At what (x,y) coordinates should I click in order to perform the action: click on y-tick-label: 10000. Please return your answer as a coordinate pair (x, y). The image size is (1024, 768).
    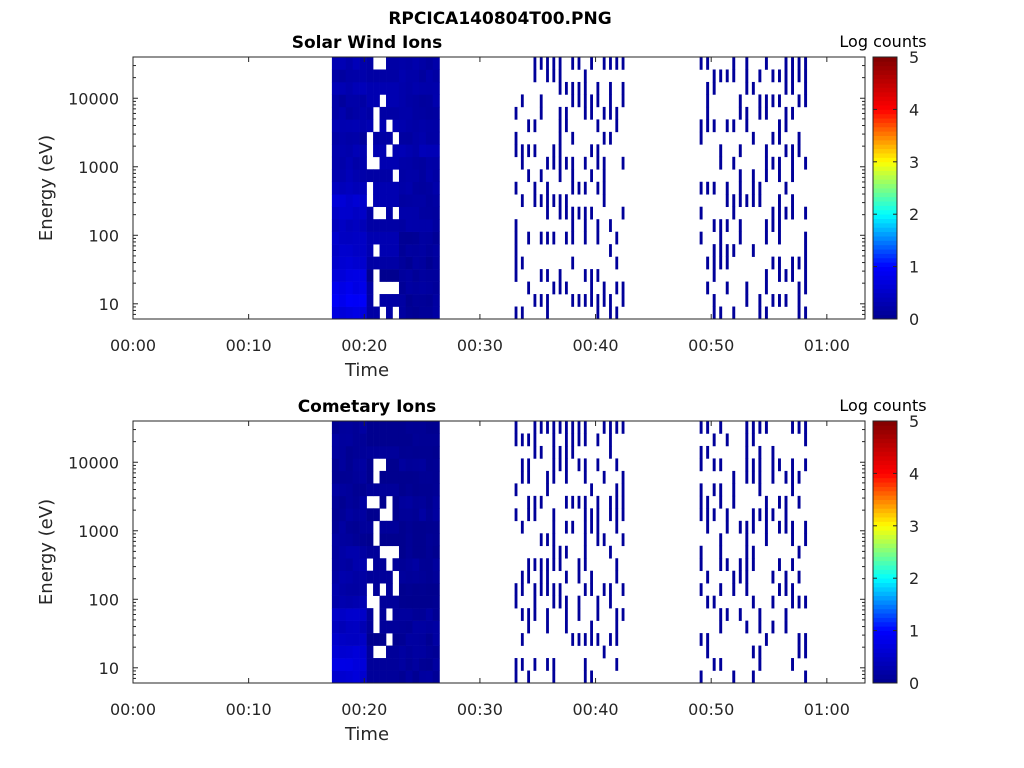
    Looking at the image, I should click on (93, 98).